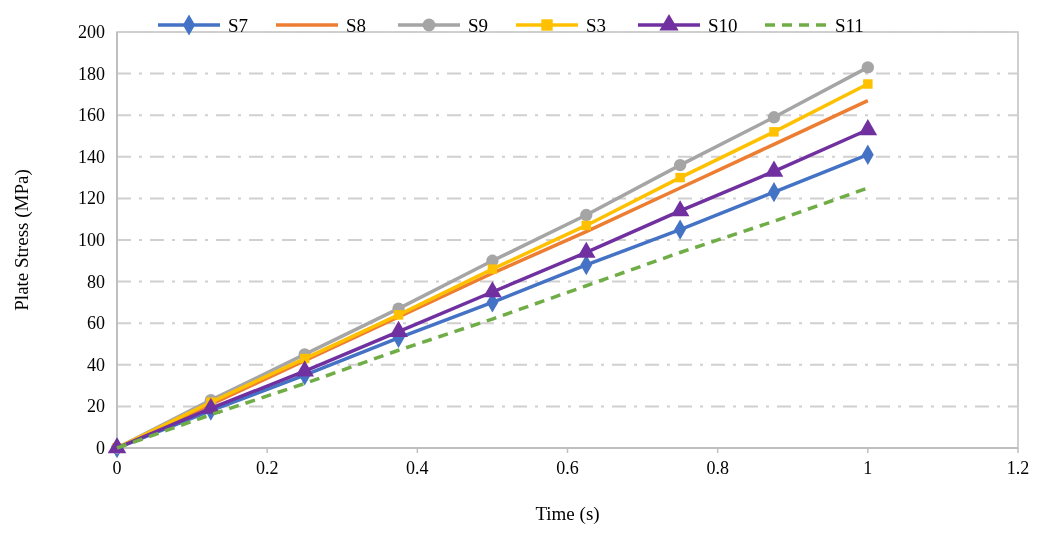 This screenshot has height=540, width=1047. I want to click on x-tick-label: 0.6, so click(567, 468).